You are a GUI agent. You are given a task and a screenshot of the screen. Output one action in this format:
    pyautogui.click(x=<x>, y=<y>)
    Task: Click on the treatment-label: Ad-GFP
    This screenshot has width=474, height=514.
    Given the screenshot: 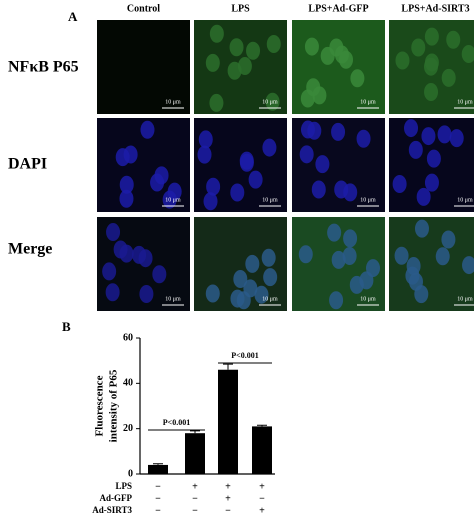 What is the action you would take?
    pyautogui.click(x=116, y=498)
    